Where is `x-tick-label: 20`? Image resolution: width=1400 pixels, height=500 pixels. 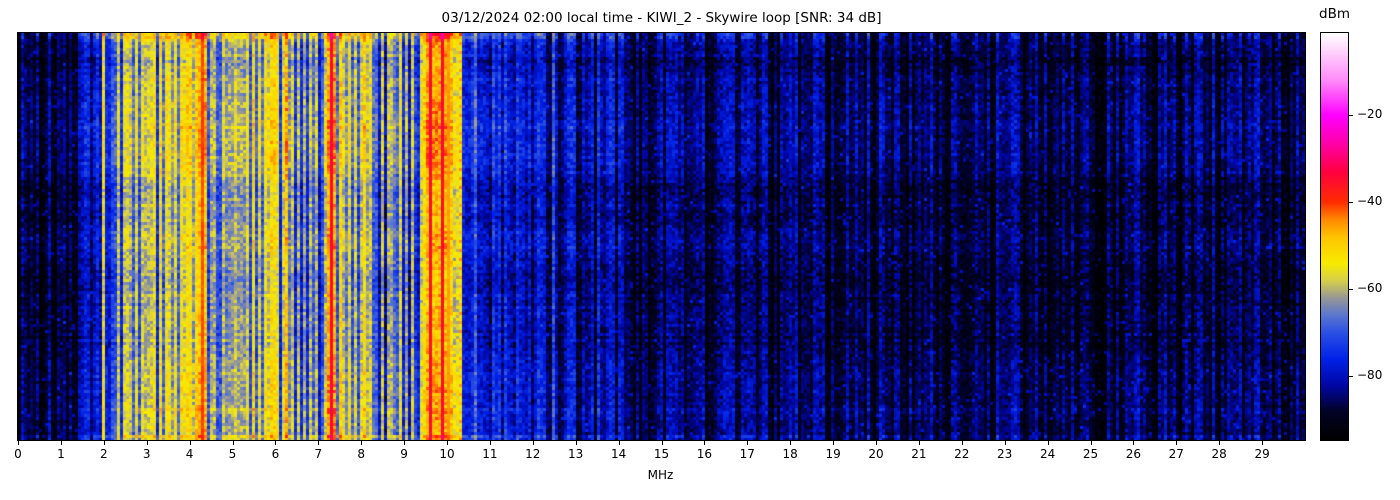
x-tick-label: 20 is located at coordinates (876, 454).